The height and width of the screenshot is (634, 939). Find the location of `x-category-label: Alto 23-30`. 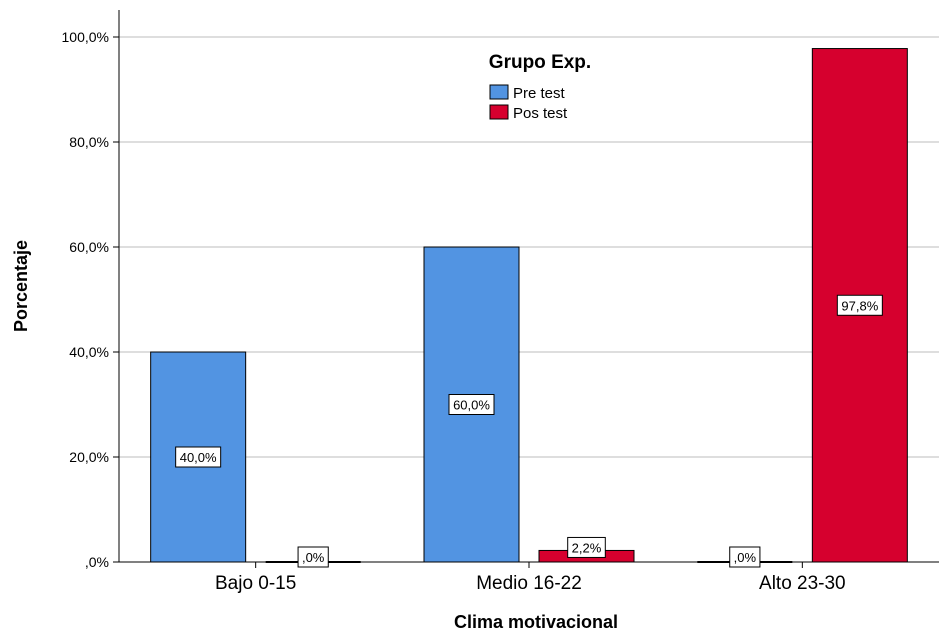

x-category-label: Alto 23-30 is located at coordinates (802, 583).